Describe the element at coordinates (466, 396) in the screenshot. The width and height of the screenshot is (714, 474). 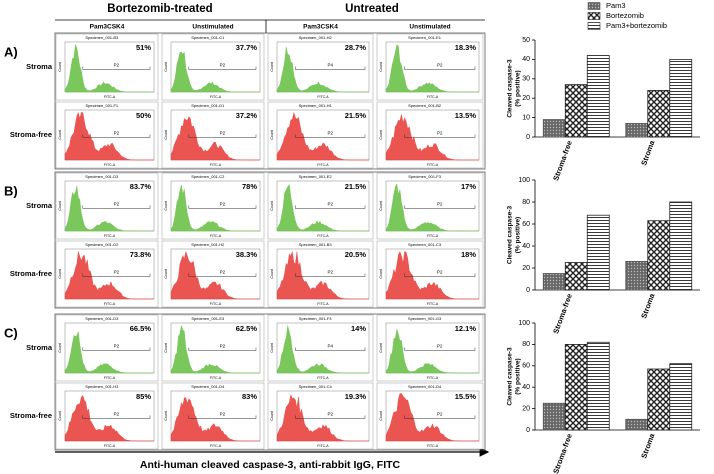
I see `percent-label: 15.5%` at that location.